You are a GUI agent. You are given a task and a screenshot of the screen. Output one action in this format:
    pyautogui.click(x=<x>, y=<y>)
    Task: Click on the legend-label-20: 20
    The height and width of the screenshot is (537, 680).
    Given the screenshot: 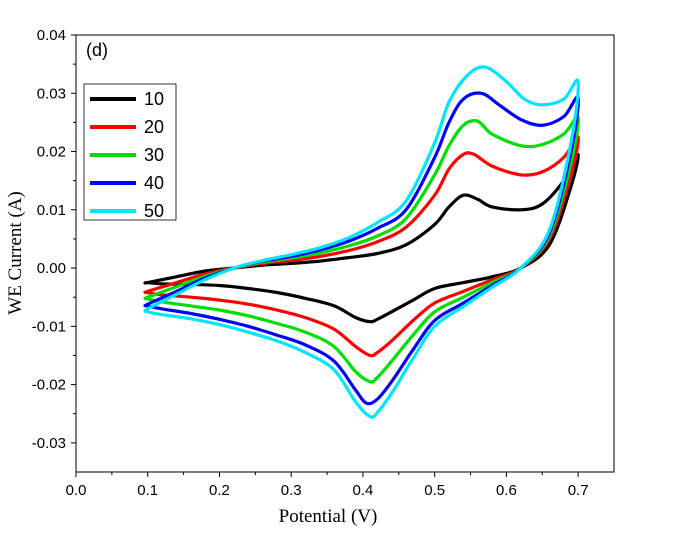 What is the action you would take?
    pyautogui.click(x=154, y=127)
    